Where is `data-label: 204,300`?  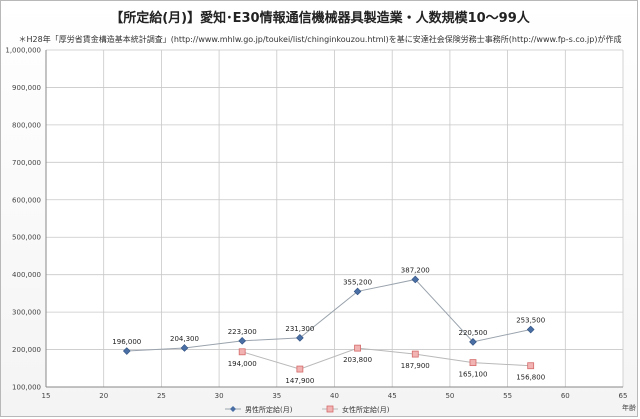 data-label: 204,300 is located at coordinates (184, 339).